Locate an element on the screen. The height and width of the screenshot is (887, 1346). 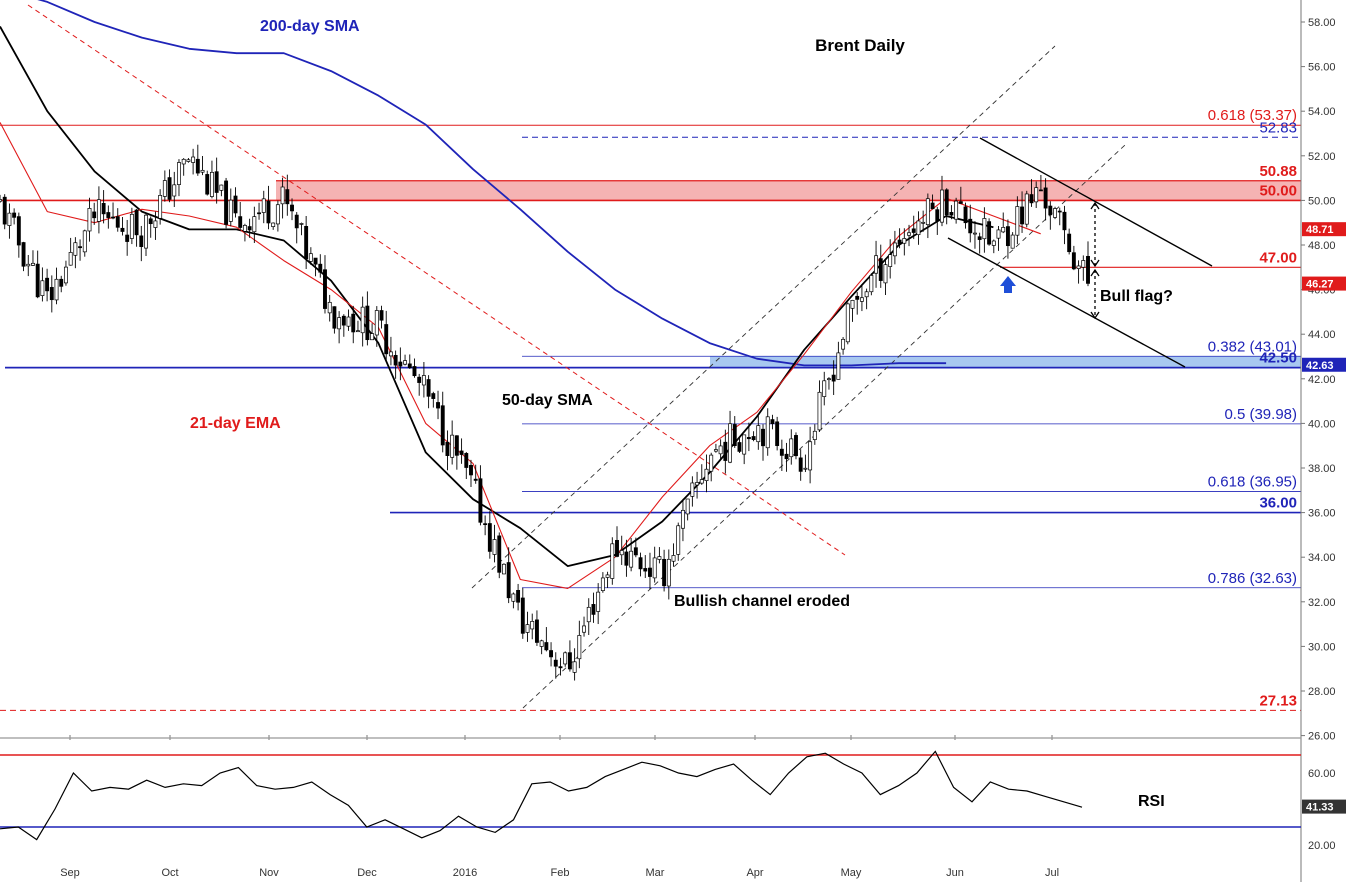
price-tick-label-38-00: 38.00 is located at coordinates (1322, 469).